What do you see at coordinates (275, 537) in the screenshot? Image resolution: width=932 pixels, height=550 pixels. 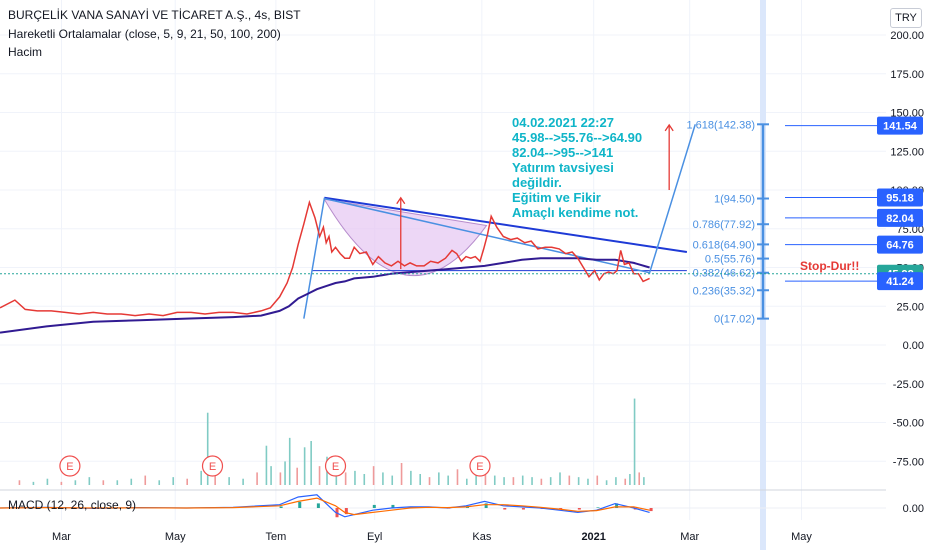 I see `x-tick-label: Tem` at bounding box center [275, 537].